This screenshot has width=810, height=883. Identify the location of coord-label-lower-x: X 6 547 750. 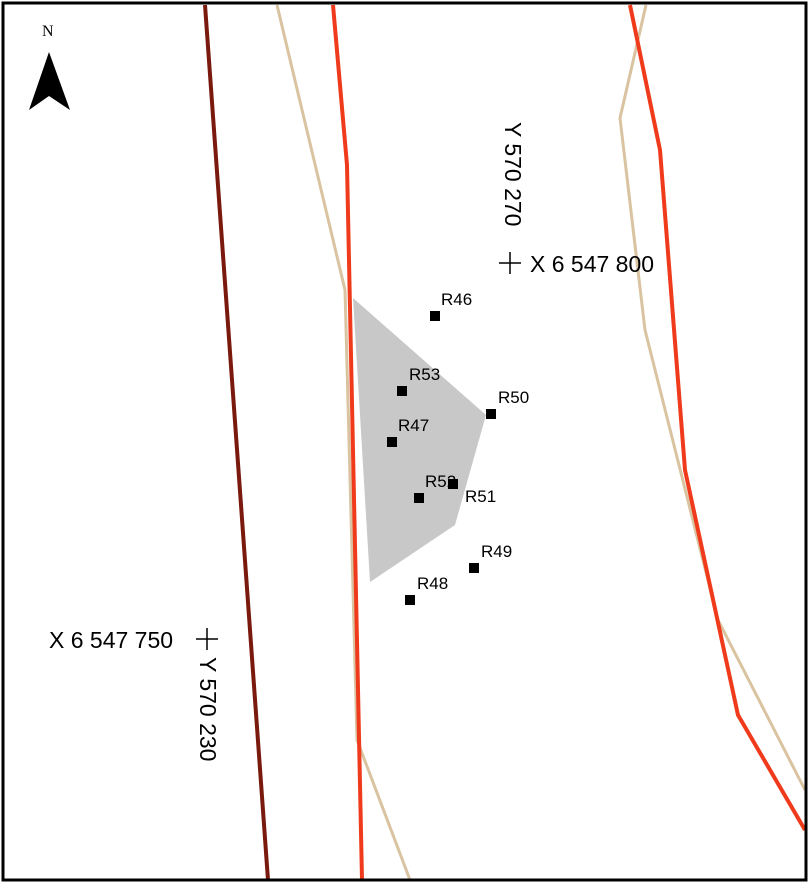
(111, 640).